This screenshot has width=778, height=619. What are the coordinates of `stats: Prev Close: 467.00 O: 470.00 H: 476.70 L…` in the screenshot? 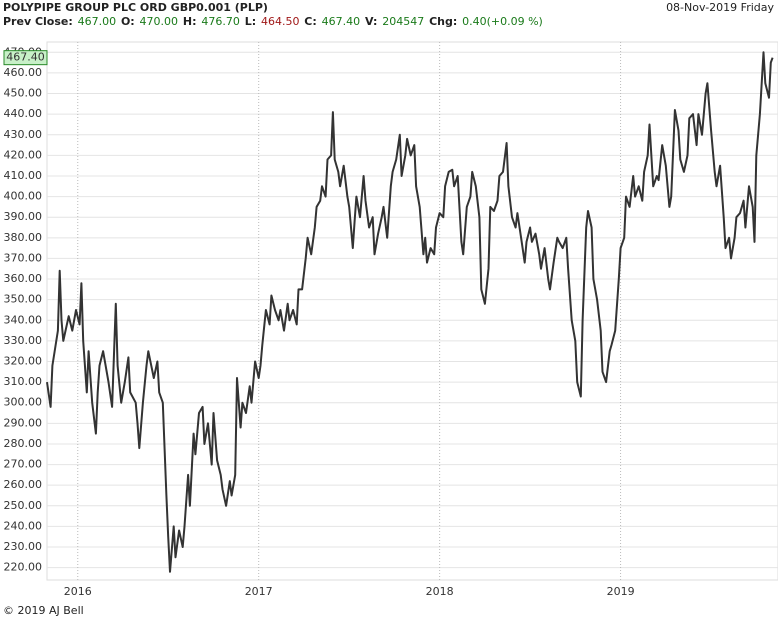 It's located at (273, 21).